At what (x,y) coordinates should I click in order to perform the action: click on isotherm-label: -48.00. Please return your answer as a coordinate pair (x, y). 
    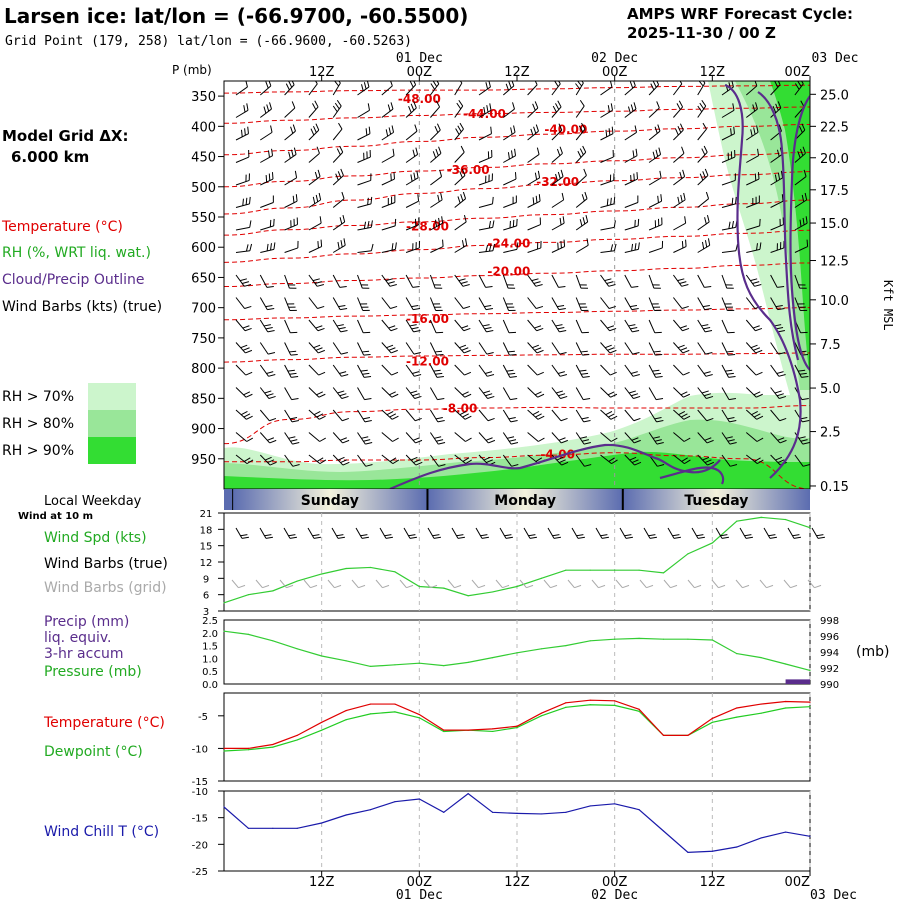
    Looking at the image, I should click on (419, 99).